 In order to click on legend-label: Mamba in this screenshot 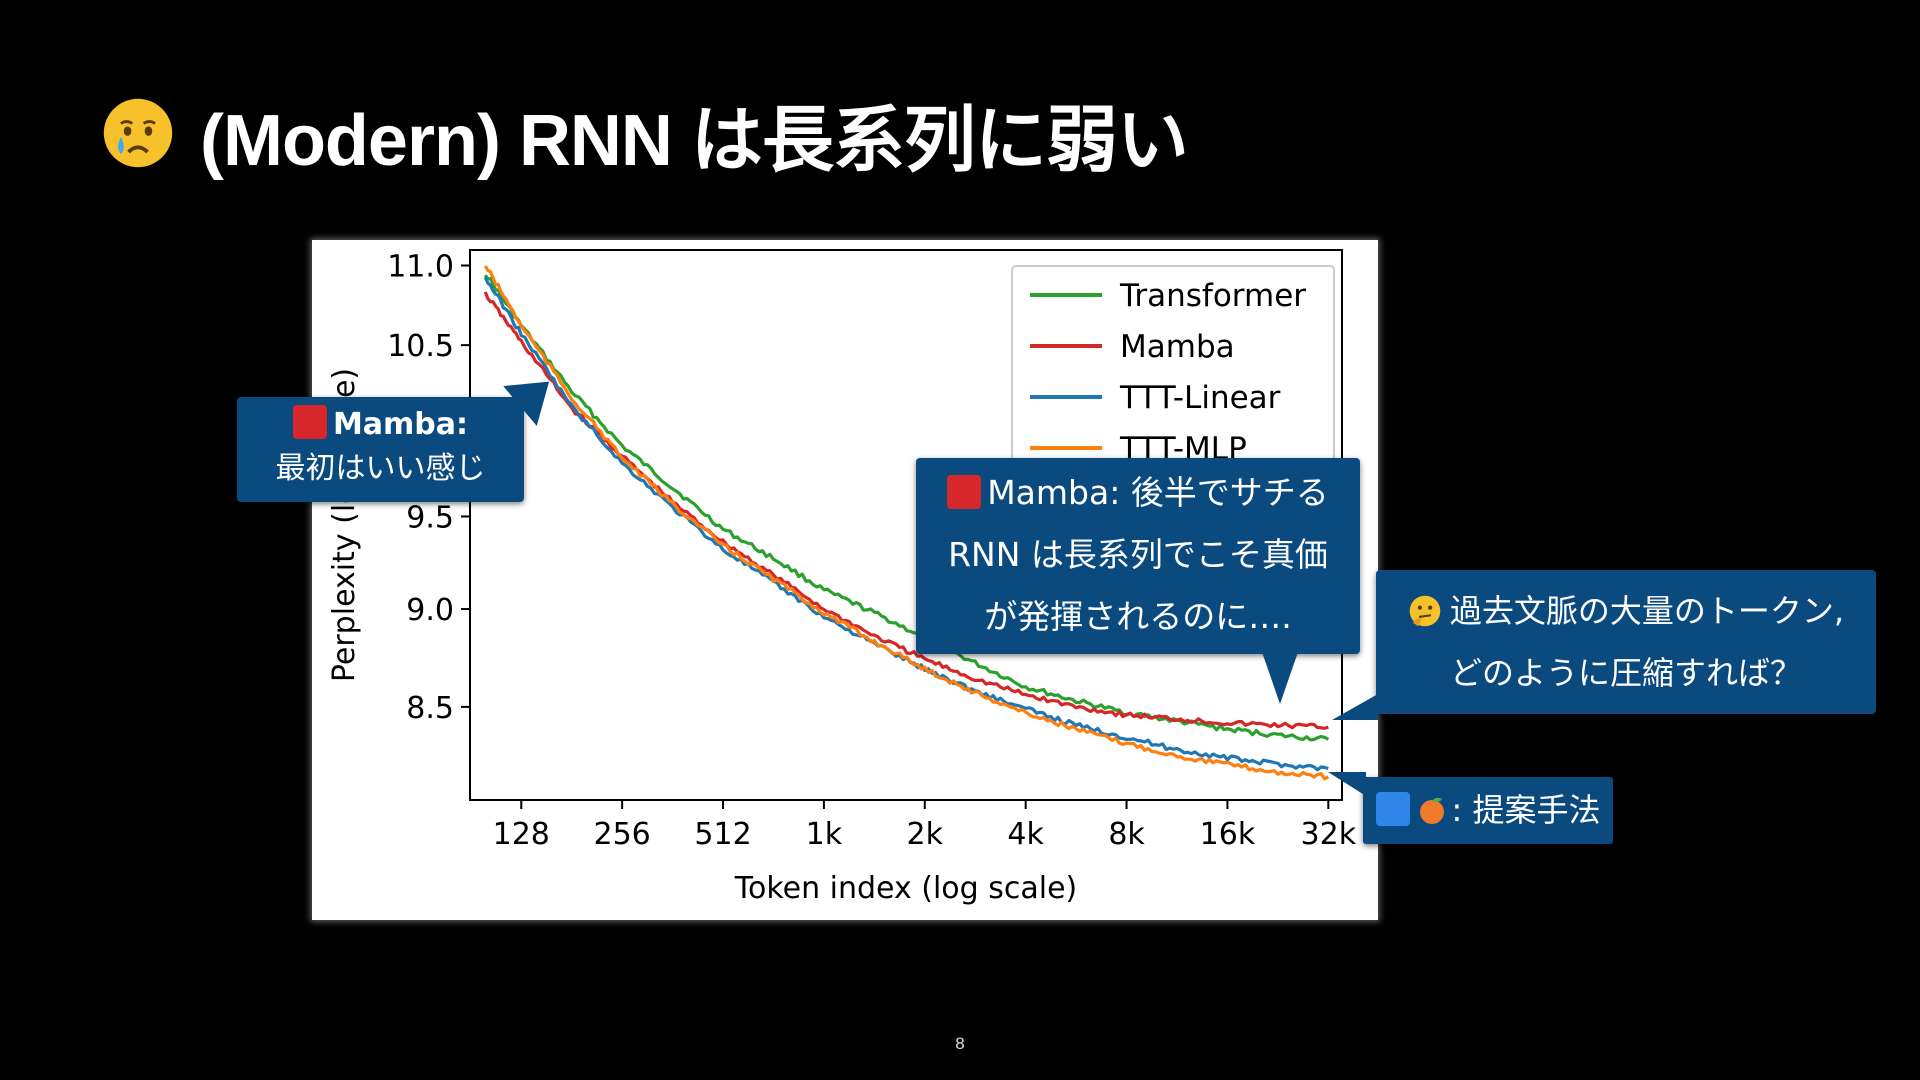, I will do `click(1177, 347)`.